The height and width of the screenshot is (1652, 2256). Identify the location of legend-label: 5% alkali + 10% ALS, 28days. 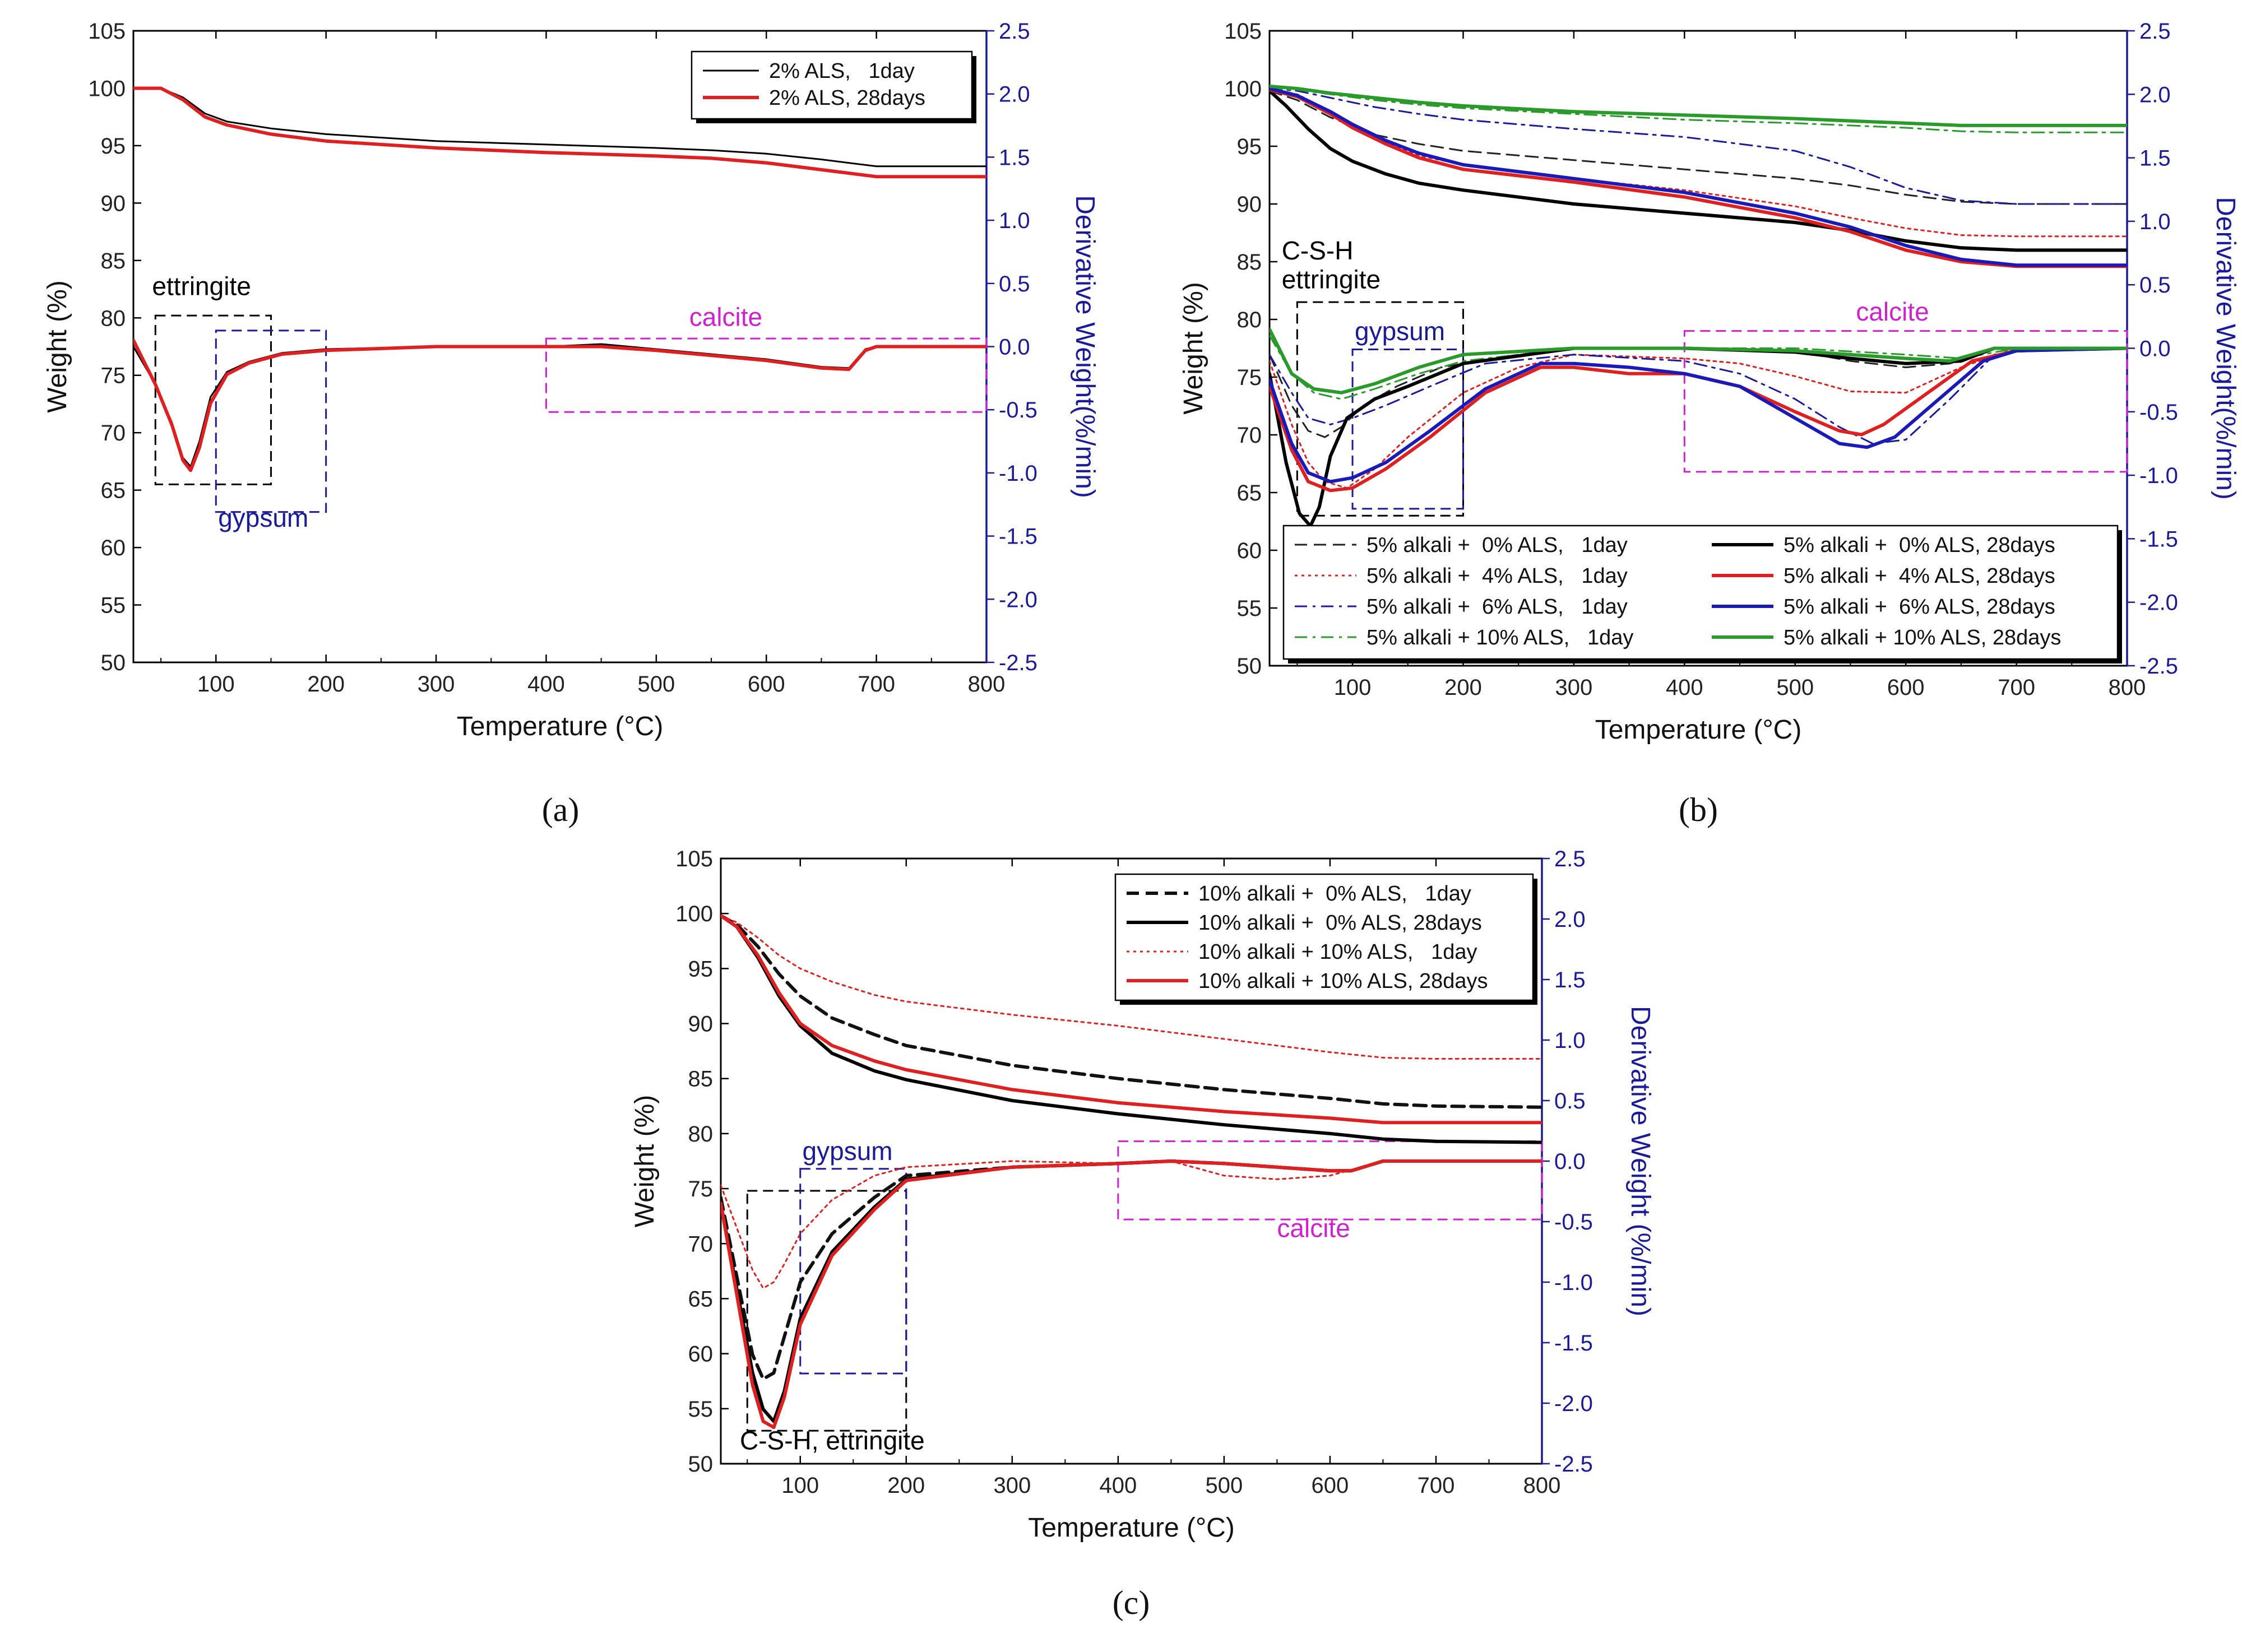
(1922, 637).